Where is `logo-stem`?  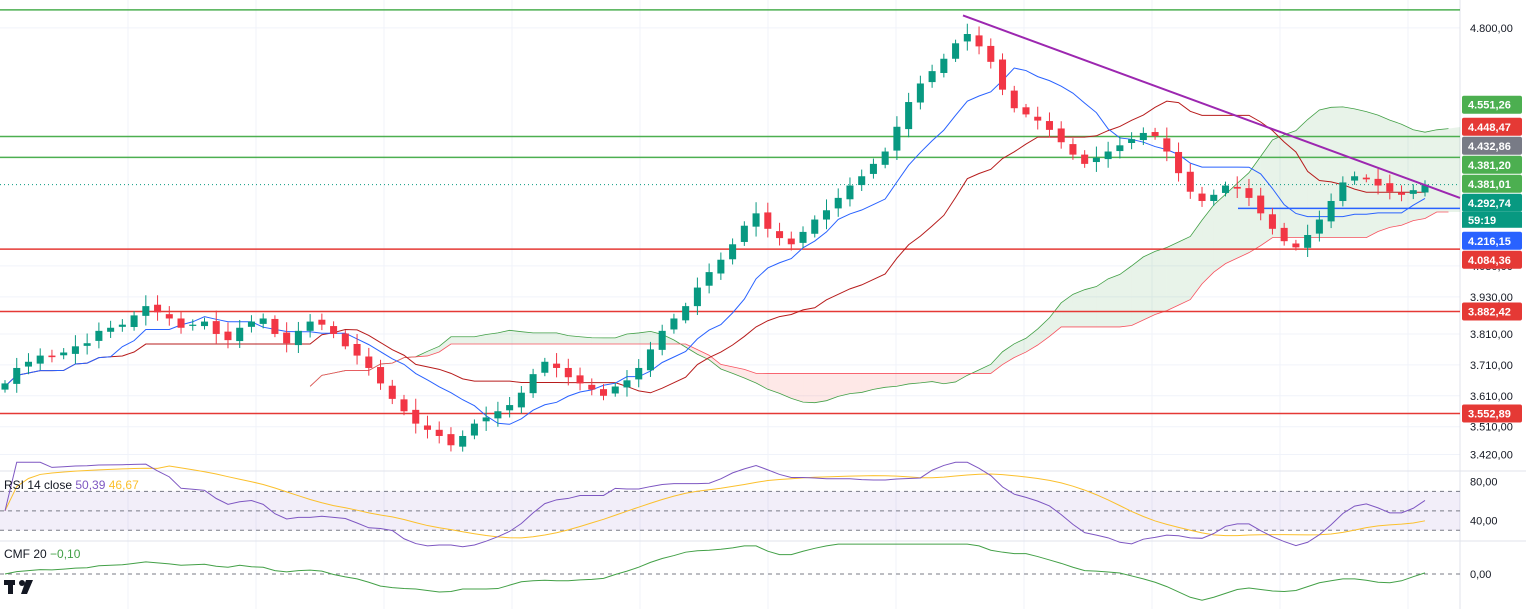 logo-stem is located at coordinates (10, 589).